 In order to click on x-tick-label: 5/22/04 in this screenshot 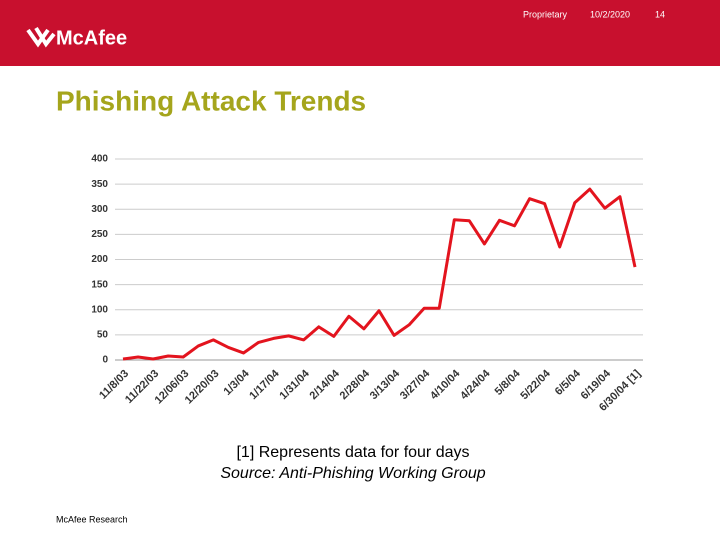, I will do `click(535, 384)`.